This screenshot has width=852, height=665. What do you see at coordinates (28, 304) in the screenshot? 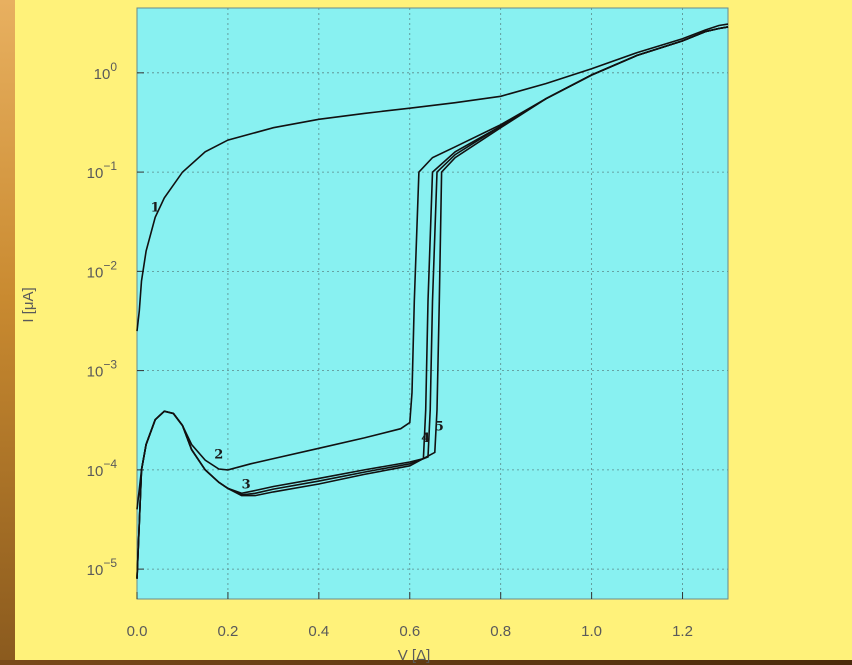
I see `y-axis-label: I [μA]` at bounding box center [28, 304].